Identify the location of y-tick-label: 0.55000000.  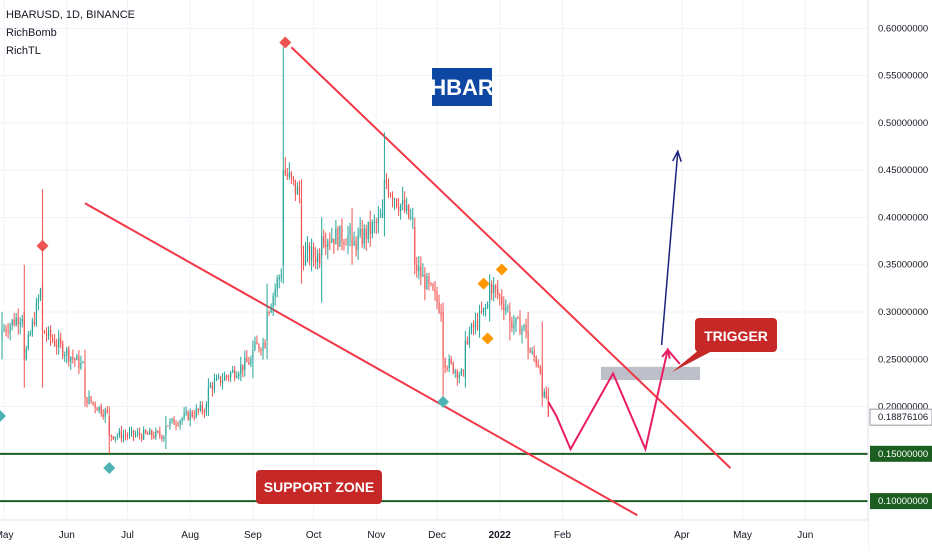
(903, 76).